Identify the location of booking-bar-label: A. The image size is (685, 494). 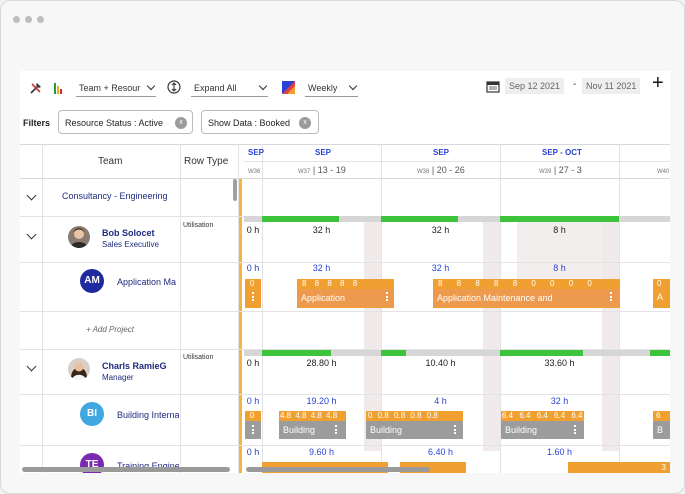
(660, 297).